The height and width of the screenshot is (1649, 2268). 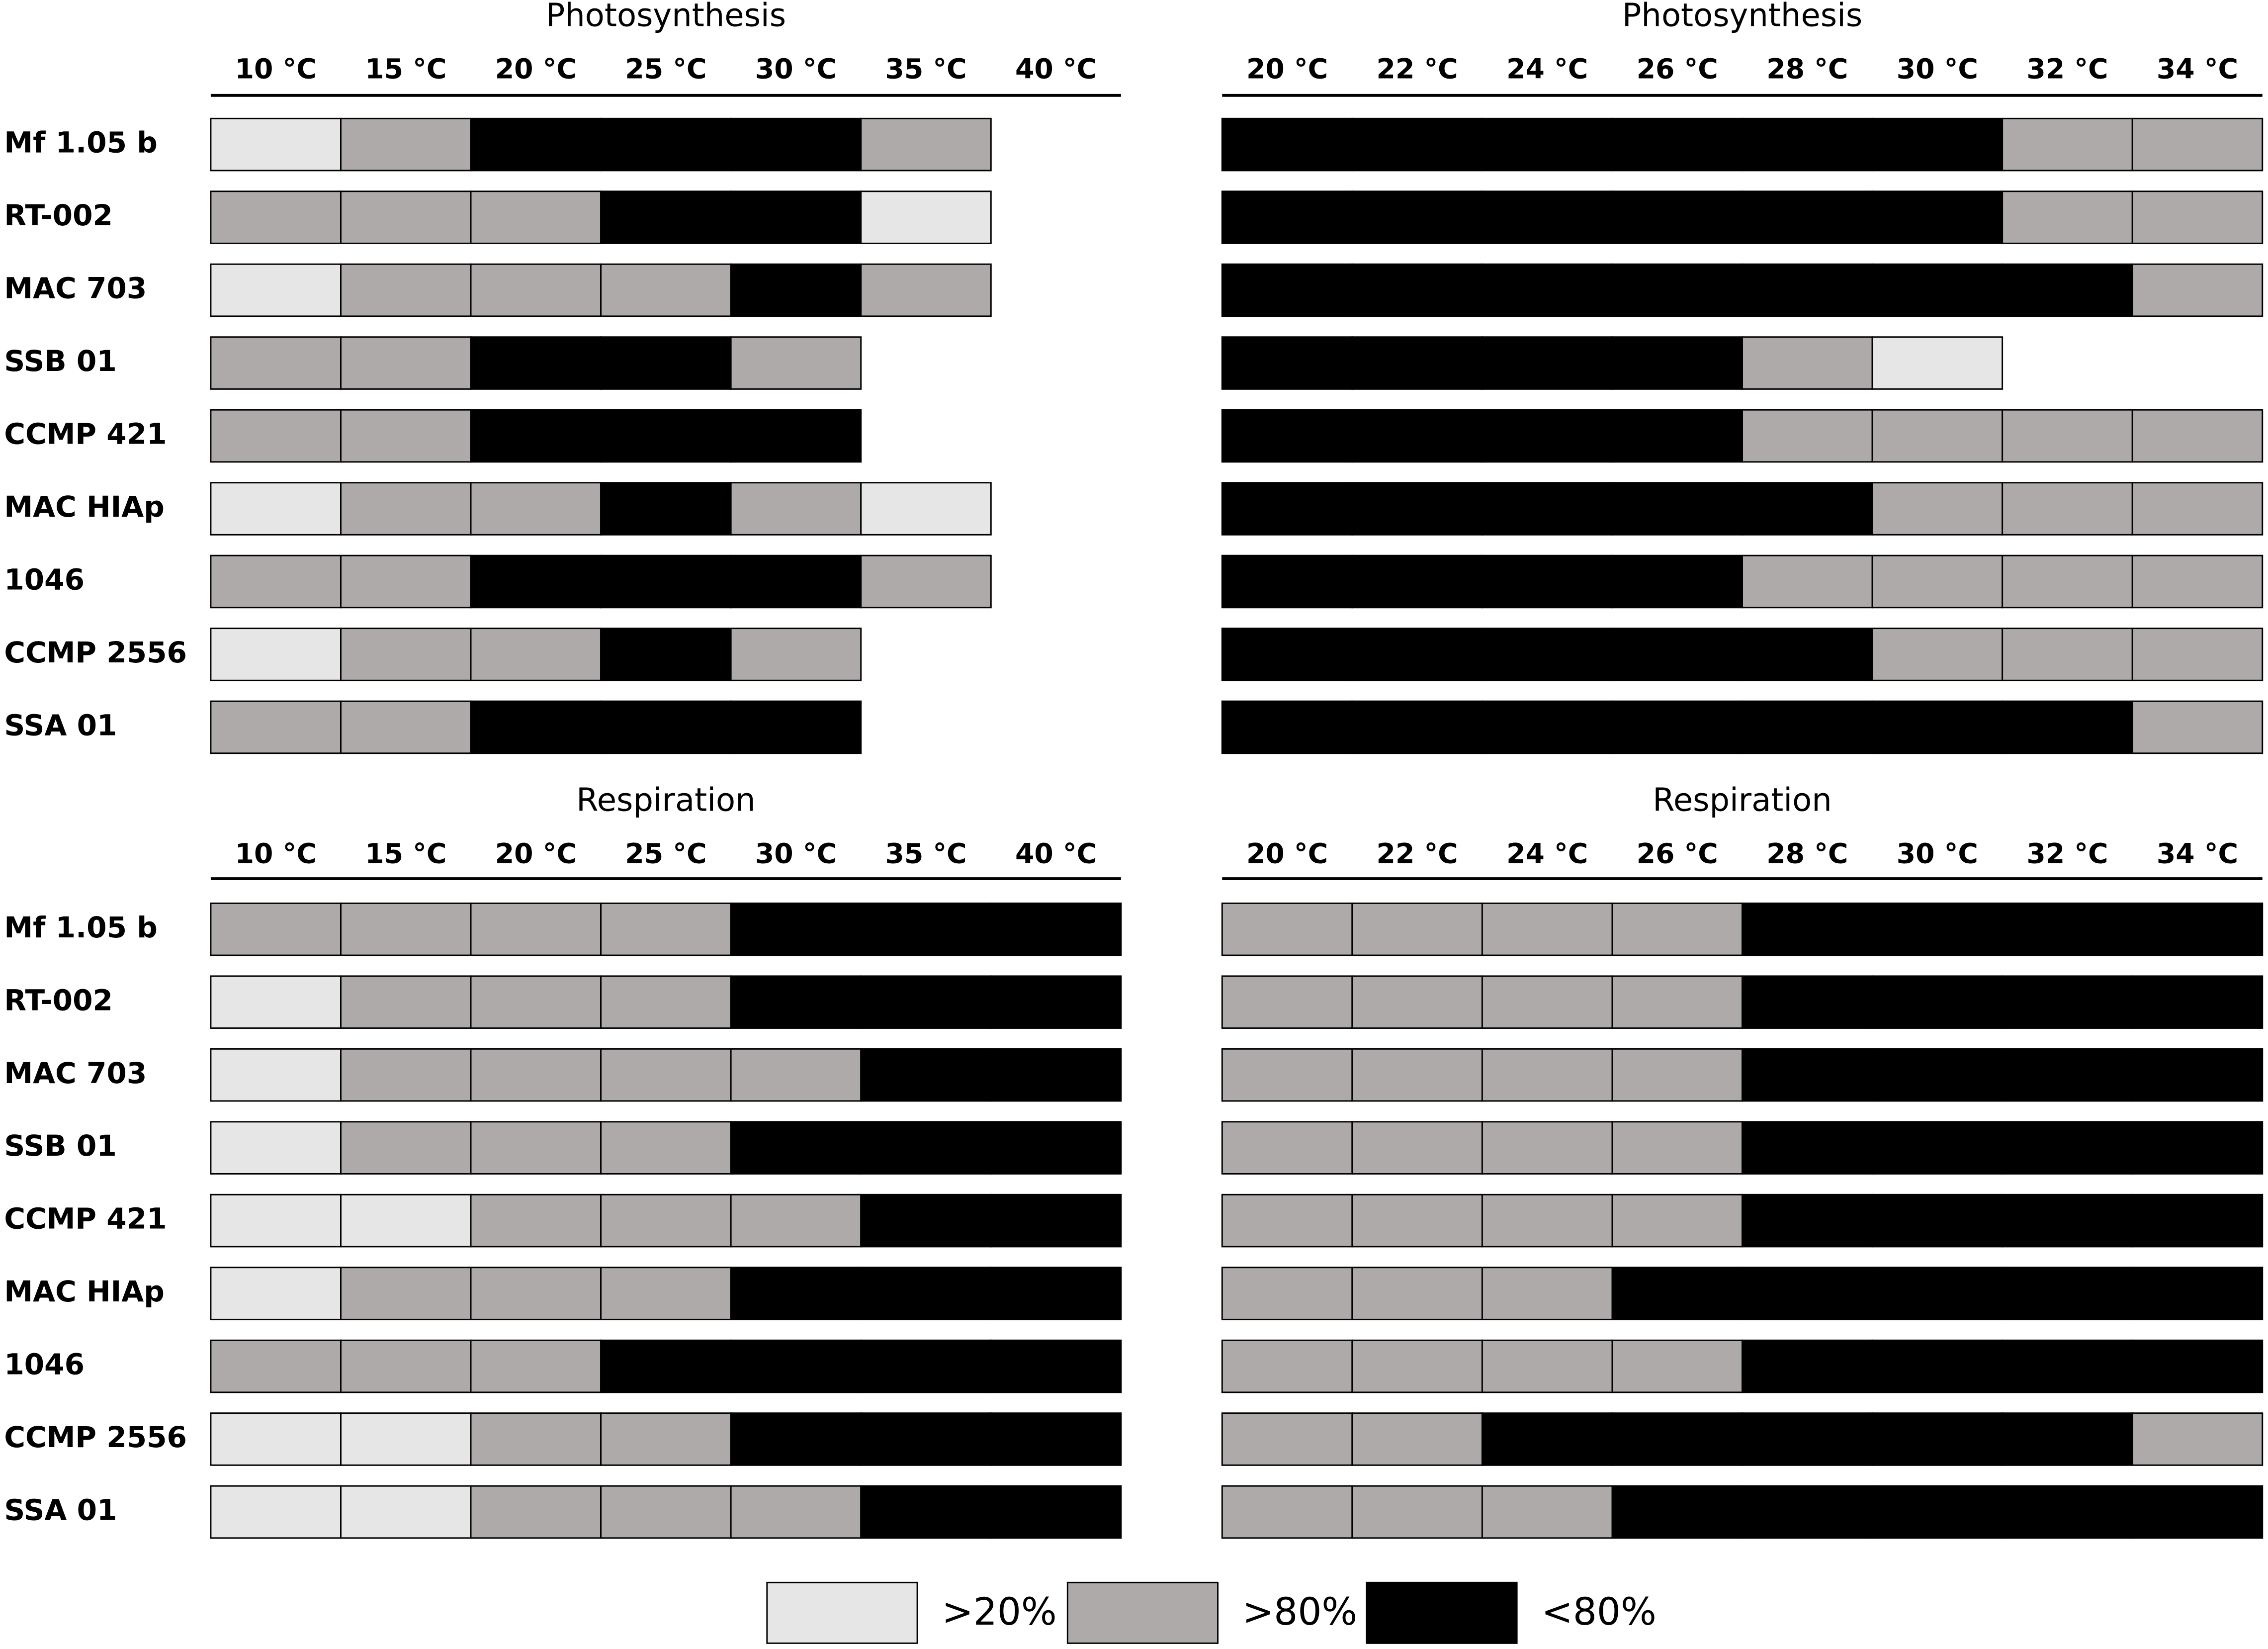 What do you see at coordinates (925, 70) in the screenshot?
I see `column-header: 35 °C` at bounding box center [925, 70].